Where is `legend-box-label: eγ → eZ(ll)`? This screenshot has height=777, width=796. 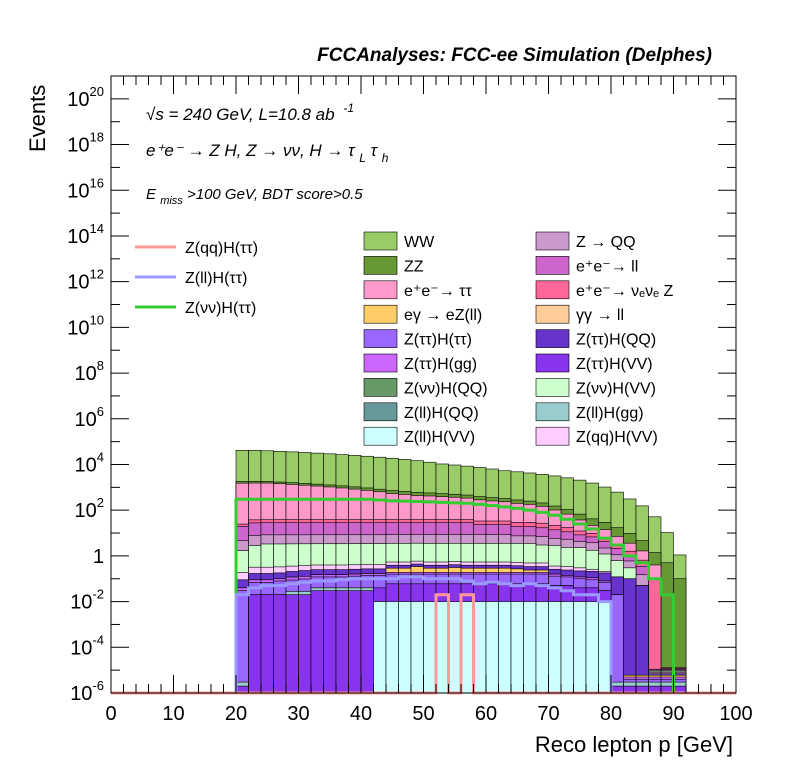 legend-box-label: eγ → eZ(ll) is located at coordinates (443, 315).